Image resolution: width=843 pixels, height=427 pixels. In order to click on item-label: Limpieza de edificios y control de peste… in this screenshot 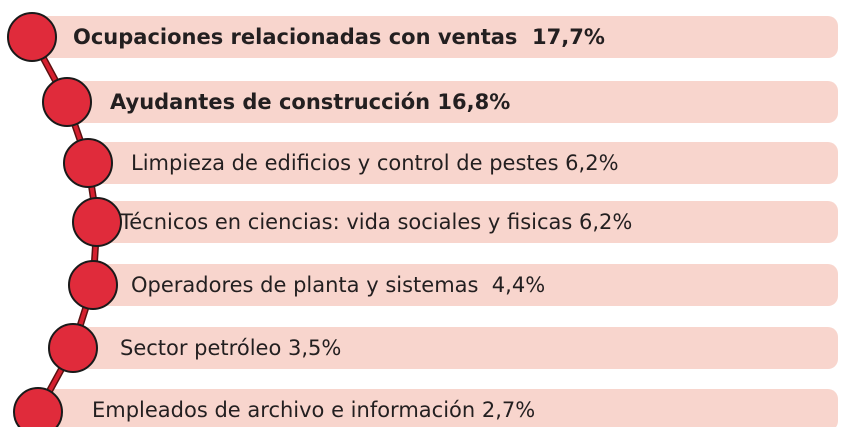, I will do `click(375, 163)`.